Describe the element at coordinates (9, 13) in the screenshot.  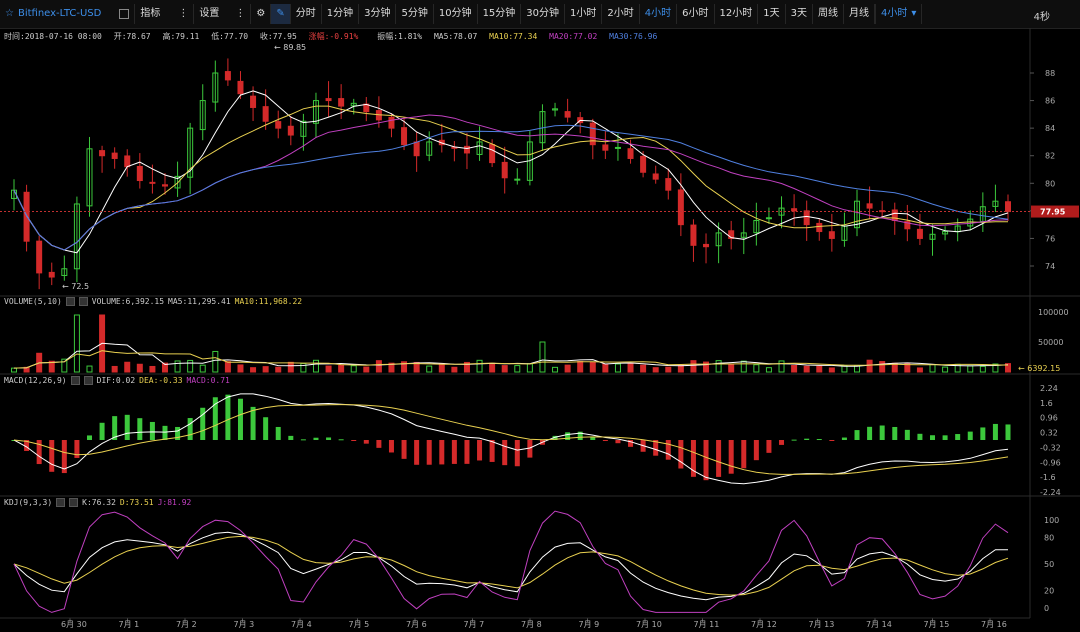
I see `star-icon: ☆` at that location.